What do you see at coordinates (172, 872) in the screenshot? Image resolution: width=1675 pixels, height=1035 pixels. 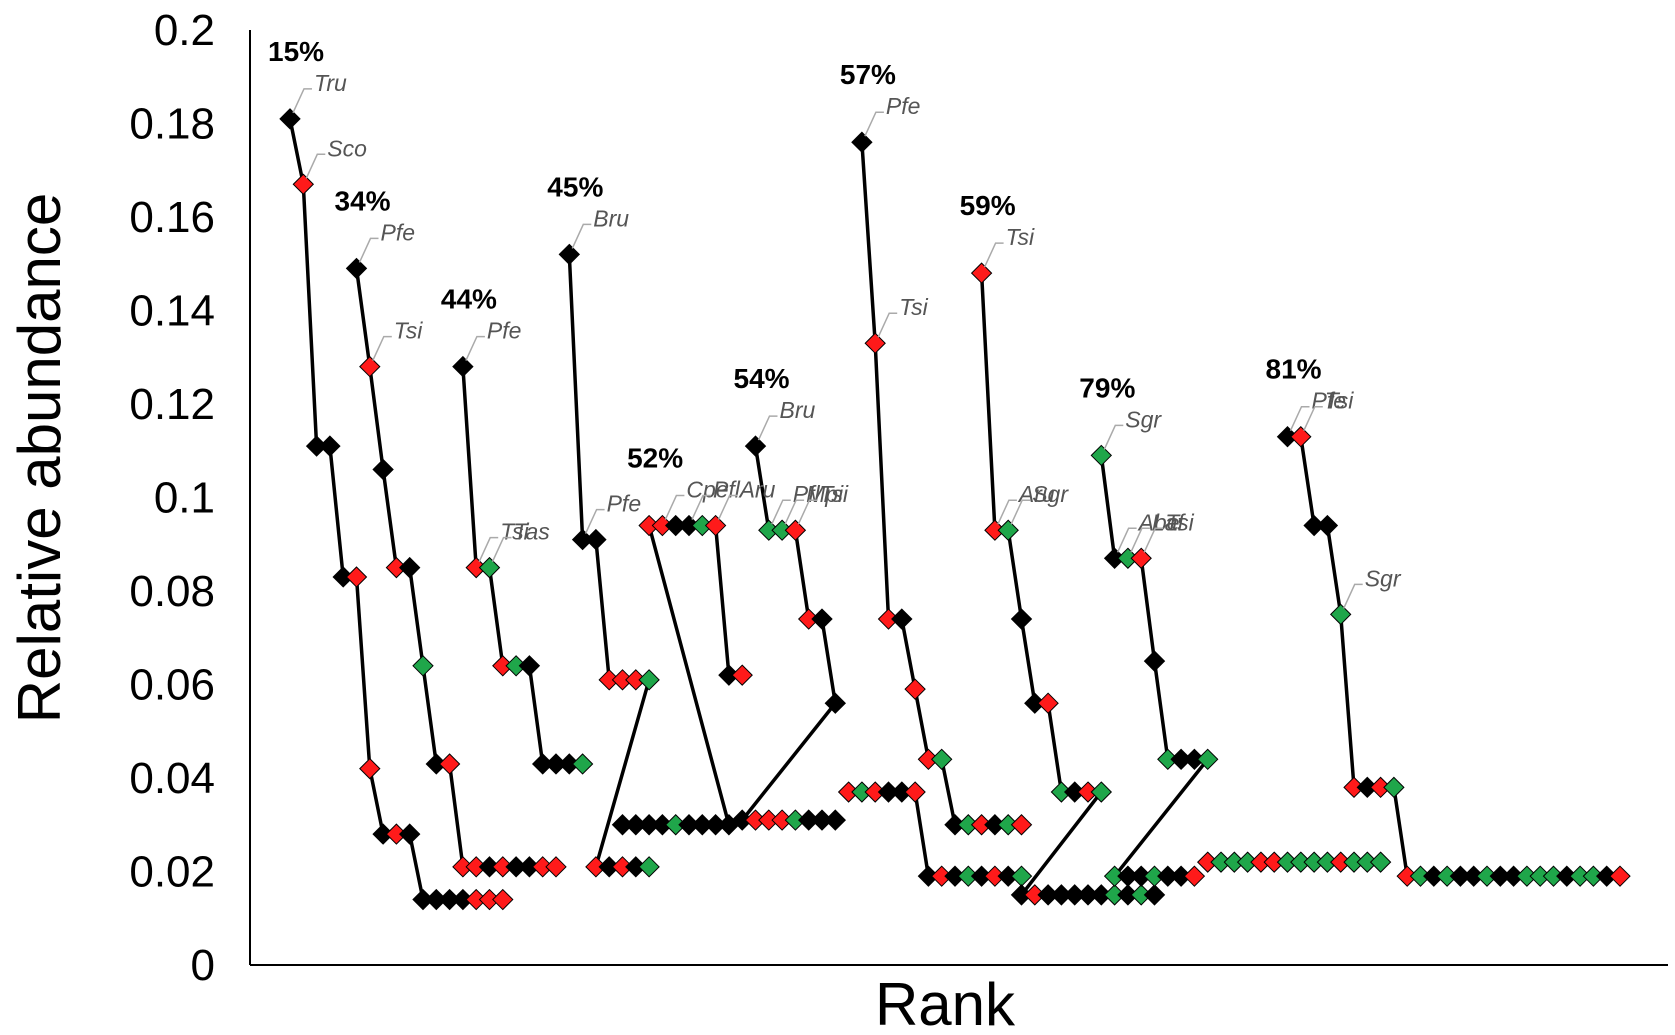 I see `y-tick-label: 0.02` at bounding box center [172, 872].